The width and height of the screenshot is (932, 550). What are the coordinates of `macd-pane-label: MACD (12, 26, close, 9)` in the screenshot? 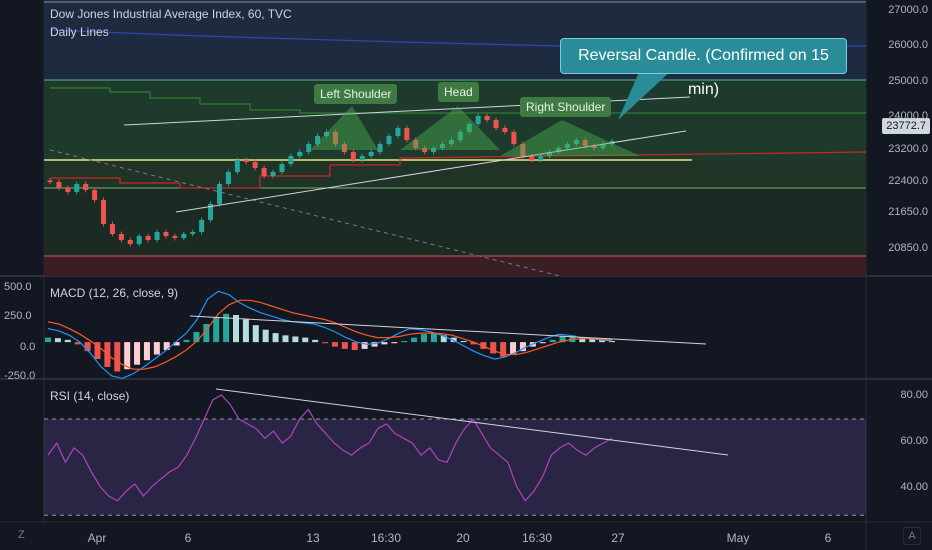 It's located at (114, 293).